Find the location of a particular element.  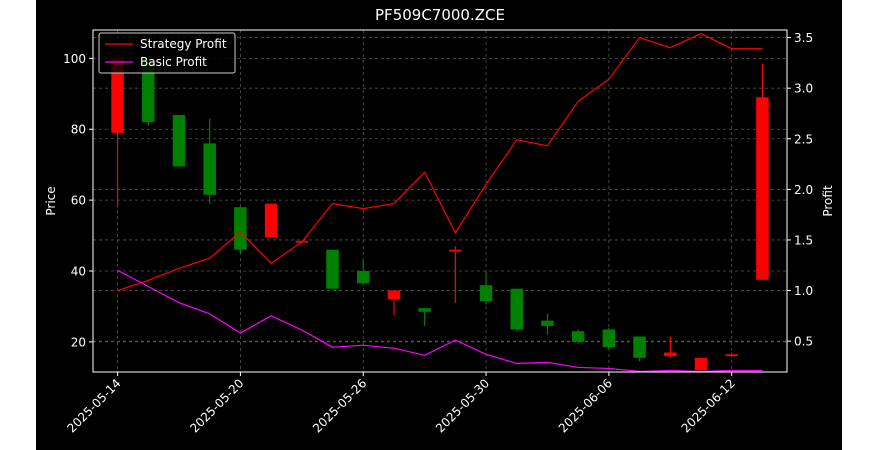

right-tick-label: 0.5 is located at coordinates (803, 342).